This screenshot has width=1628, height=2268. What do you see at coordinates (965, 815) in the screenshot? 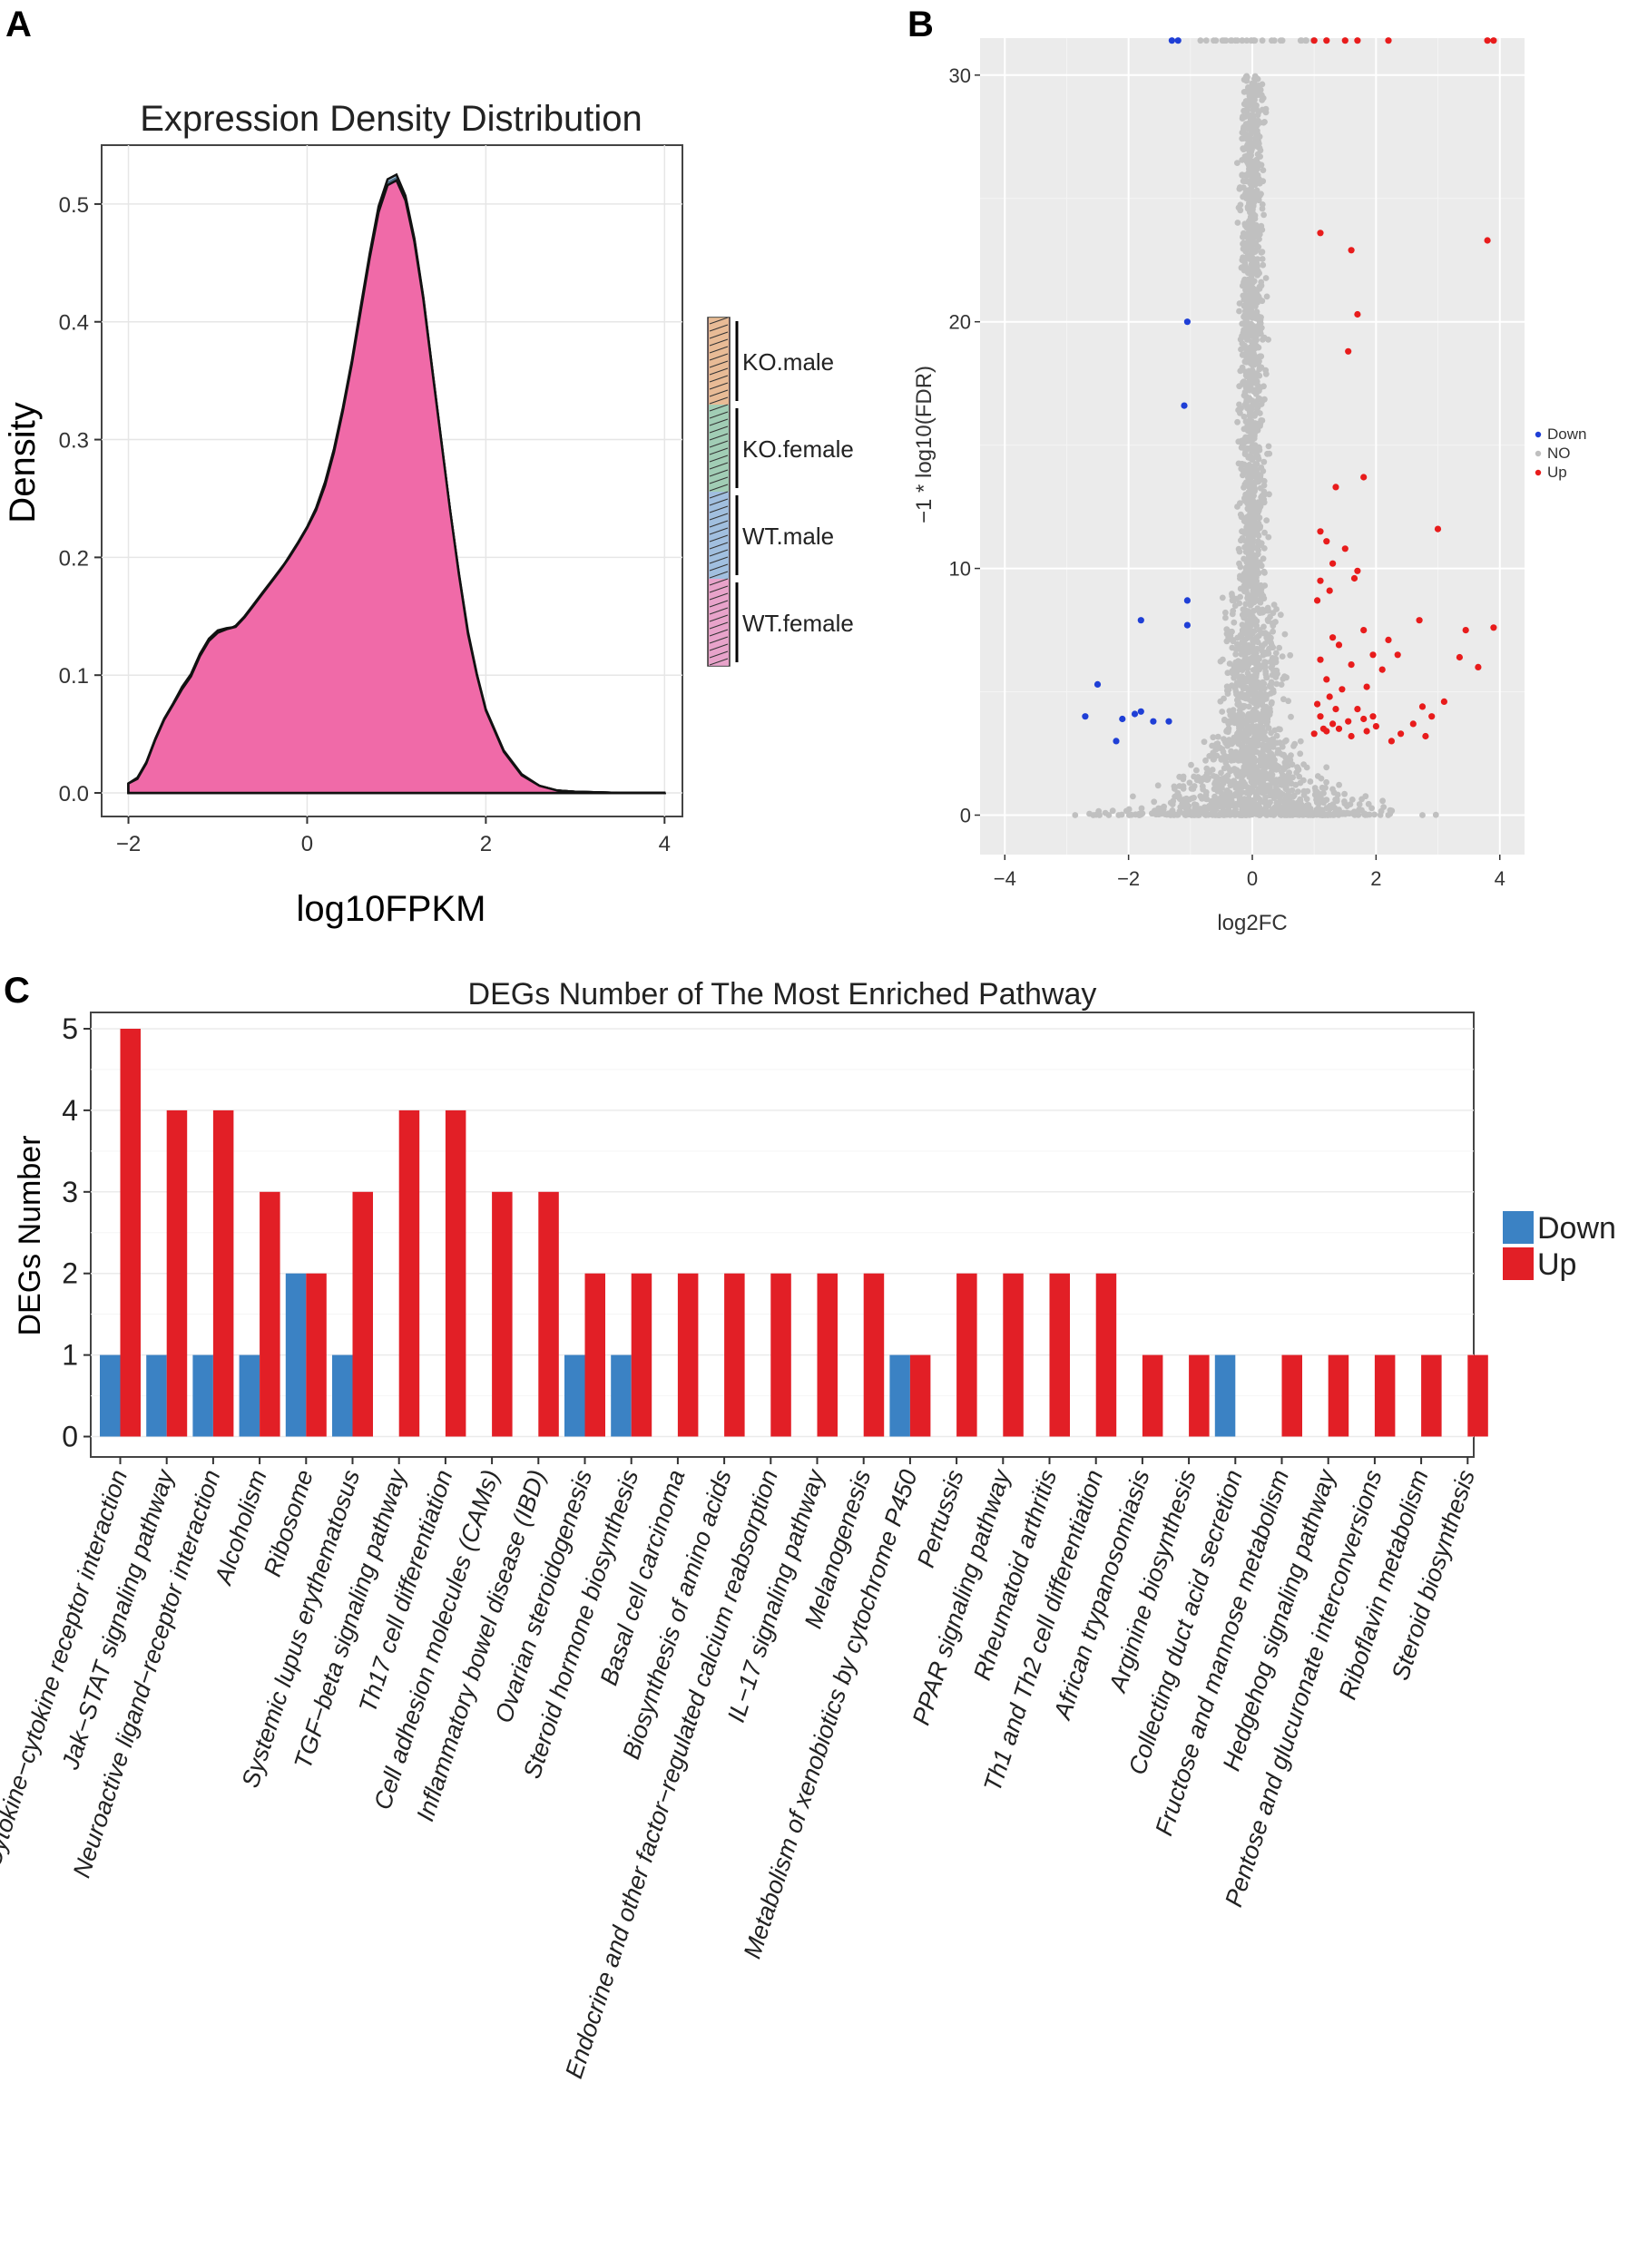
I see `panel-b-y-tick-label: 0` at bounding box center [965, 815].